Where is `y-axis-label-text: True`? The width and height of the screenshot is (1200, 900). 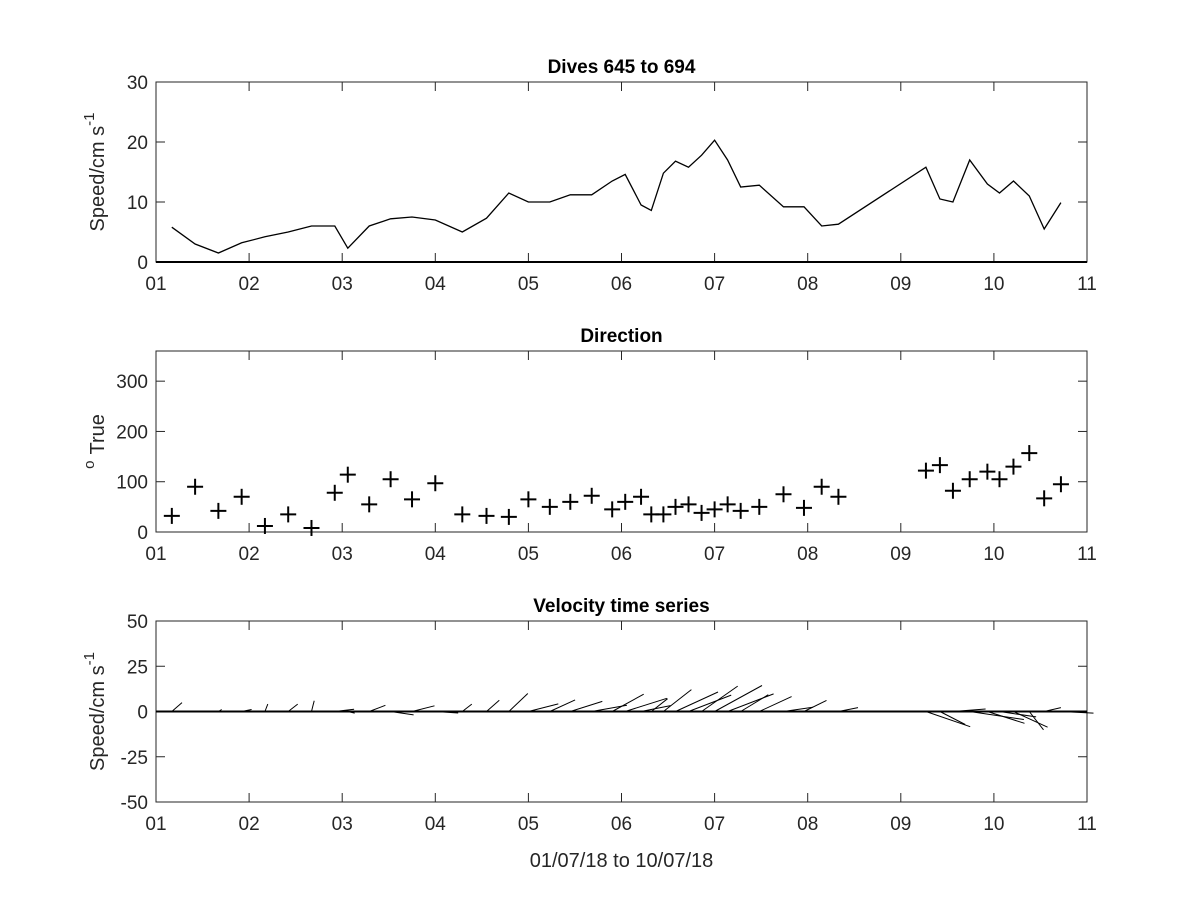 y-axis-label-text: True is located at coordinates (98, 434).